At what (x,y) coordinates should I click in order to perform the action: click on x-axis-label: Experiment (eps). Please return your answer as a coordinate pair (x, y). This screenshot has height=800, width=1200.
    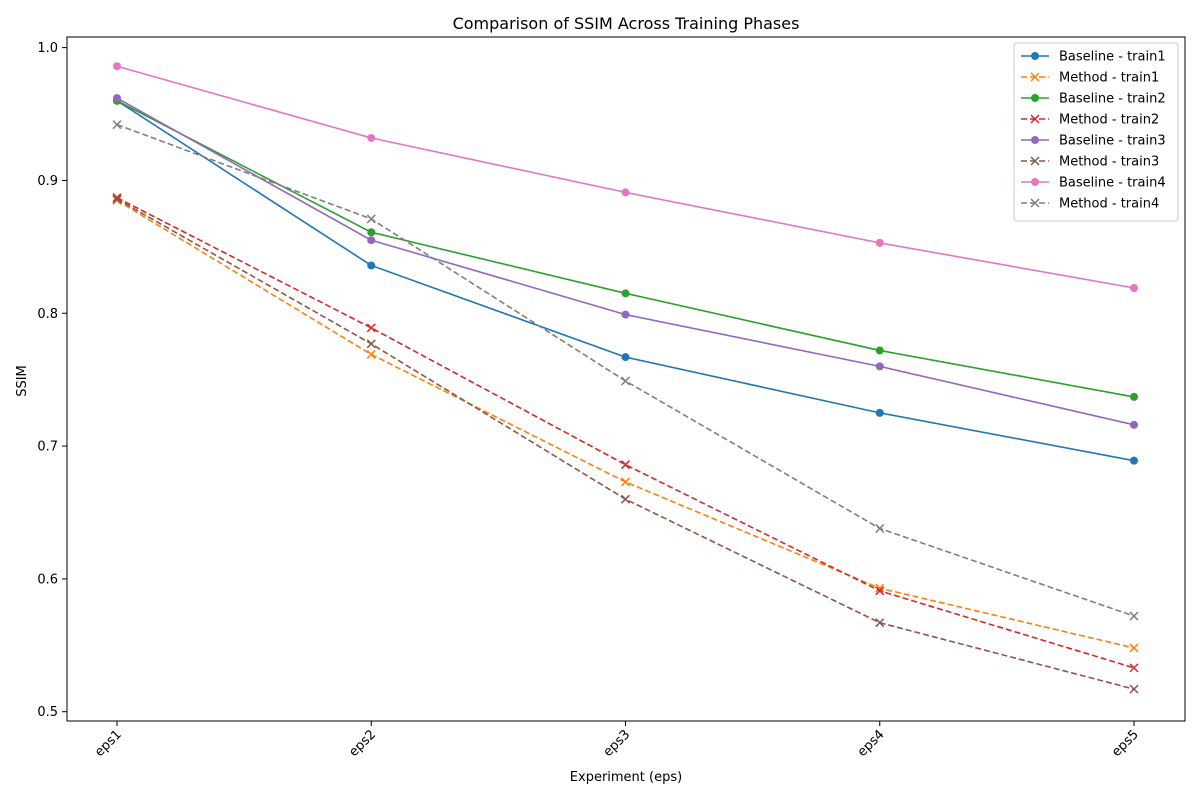
    Looking at the image, I should click on (626, 777).